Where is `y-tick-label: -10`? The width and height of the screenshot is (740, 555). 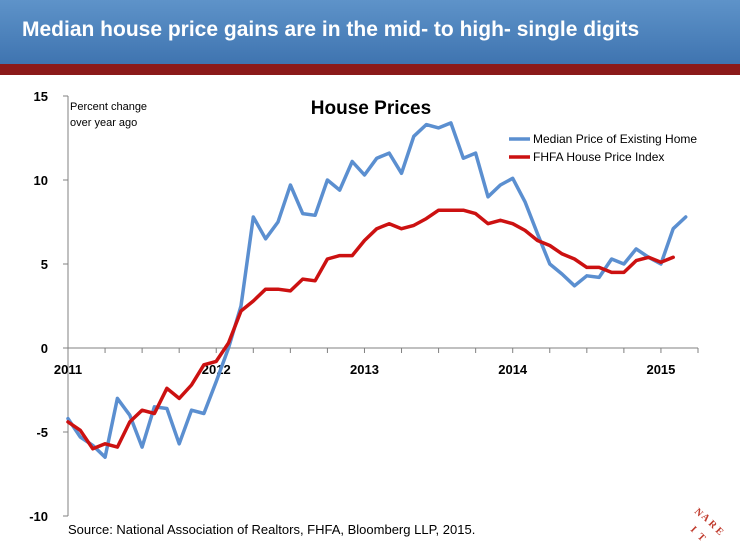 y-tick-label: -10 is located at coordinates (38, 516).